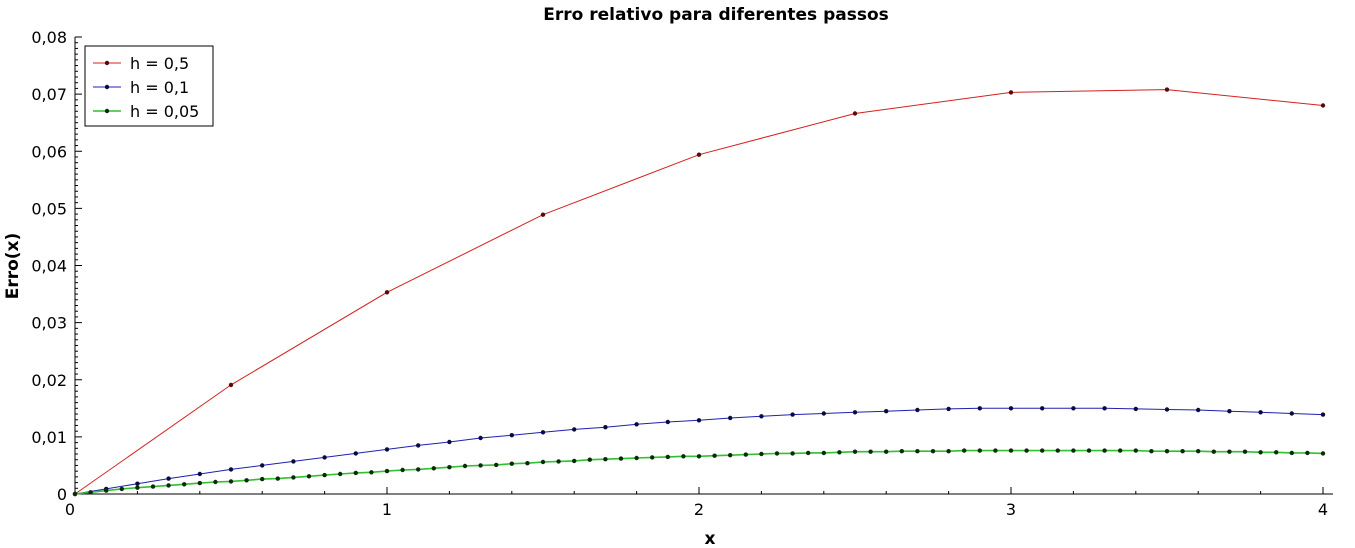 The height and width of the screenshot is (548, 1355). Describe the element at coordinates (13, 266) in the screenshot. I see `y-axis-label: Erro(x)` at that location.